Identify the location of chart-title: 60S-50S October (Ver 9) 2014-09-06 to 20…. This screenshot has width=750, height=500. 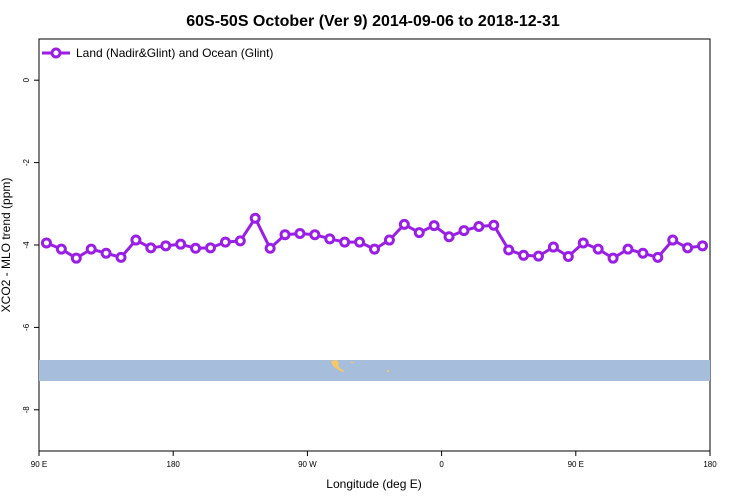
(373, 21).